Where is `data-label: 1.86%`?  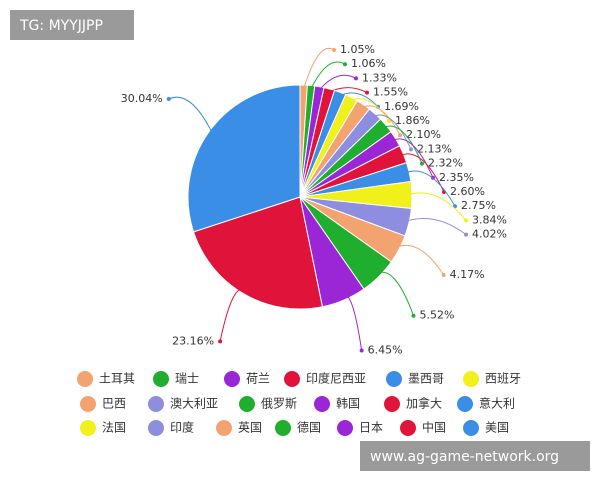 data-label: 1.86% is located at coordinates (412, 120).